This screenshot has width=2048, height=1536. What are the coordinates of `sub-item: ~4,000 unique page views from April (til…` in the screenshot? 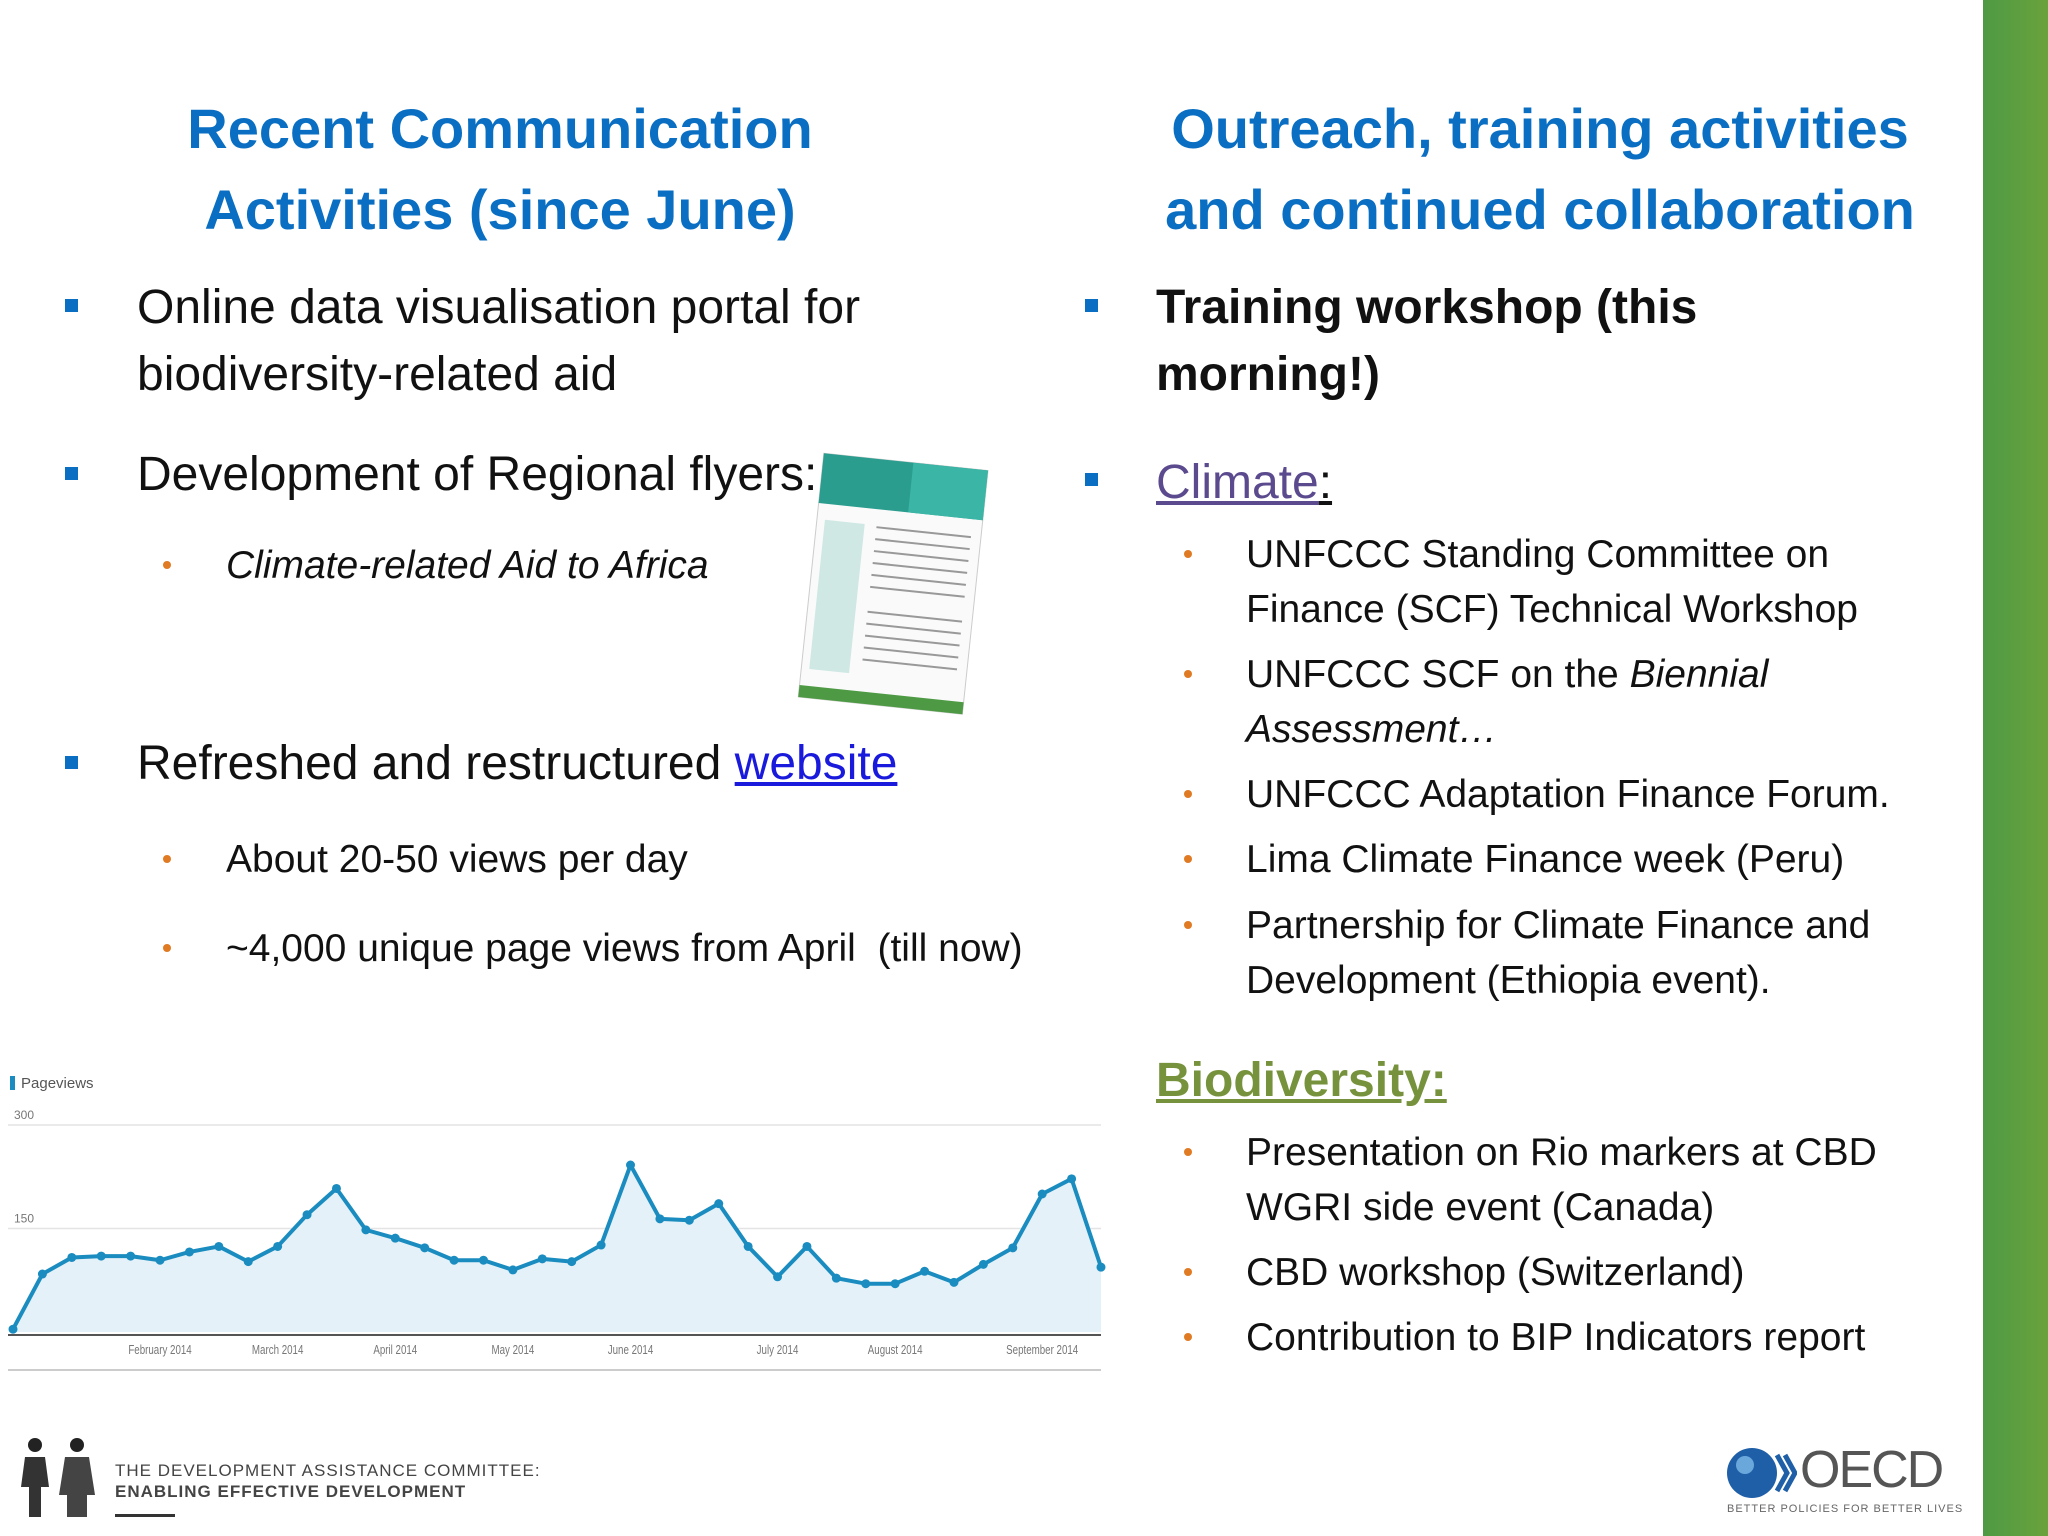 It's located at (624, 948).